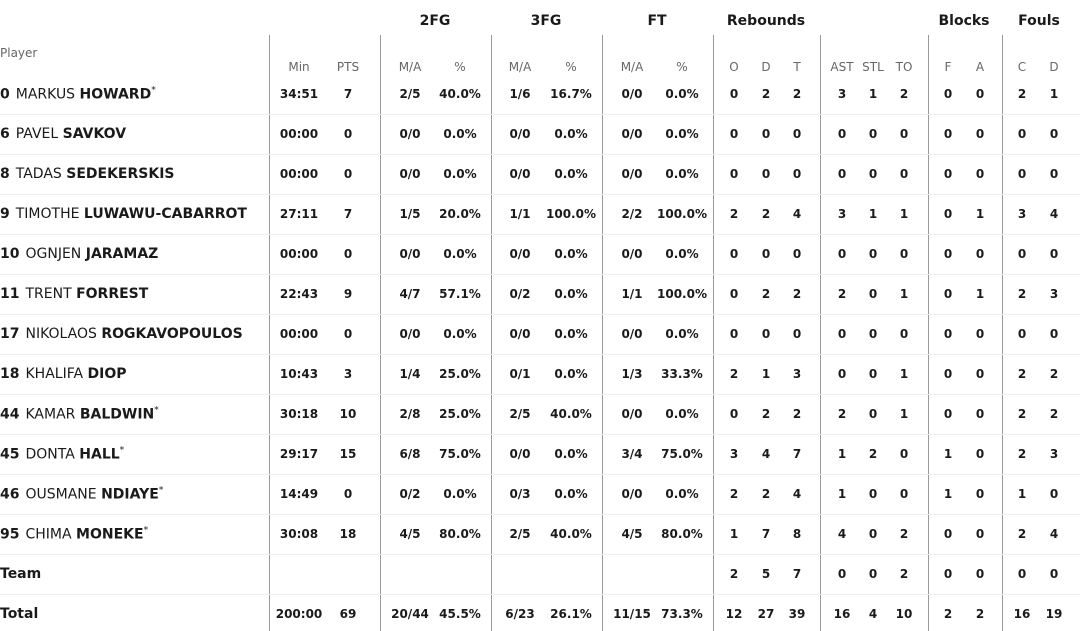  I want to click on column-header: TO, so click(904, 67).